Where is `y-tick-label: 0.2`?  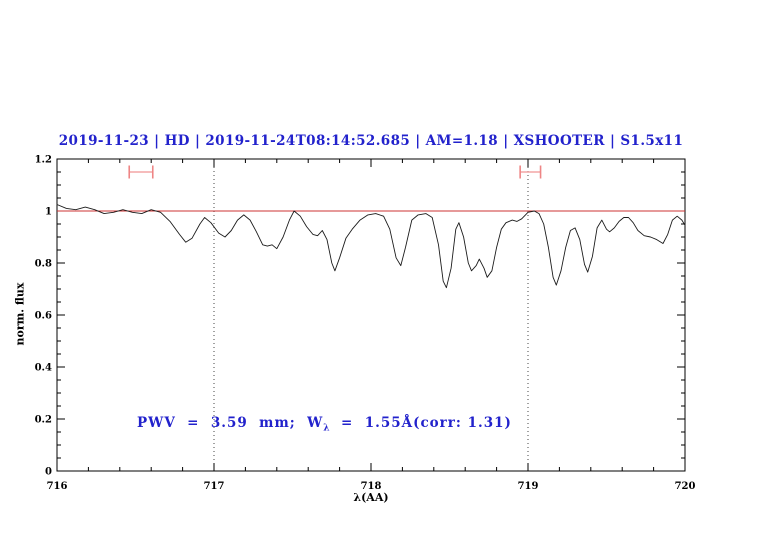
y-tick-label: 0.2 is located at coordinates (43, 420).